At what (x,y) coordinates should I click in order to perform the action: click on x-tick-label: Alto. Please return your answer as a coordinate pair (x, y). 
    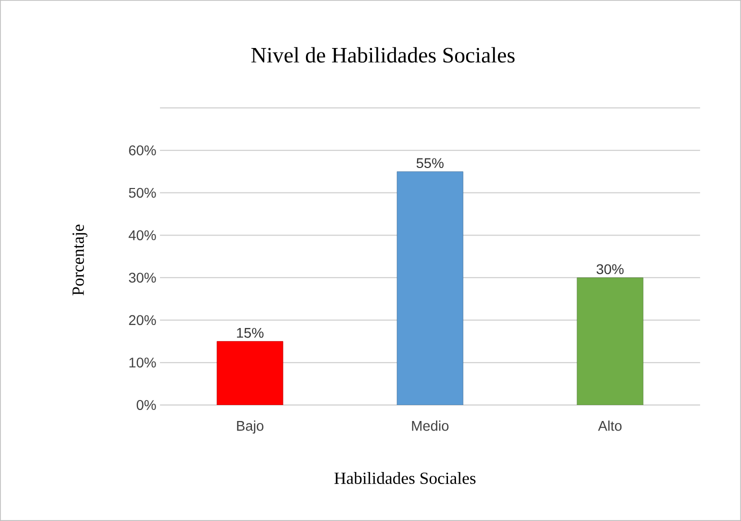
    Looking at the image, I should click on (610, 425).